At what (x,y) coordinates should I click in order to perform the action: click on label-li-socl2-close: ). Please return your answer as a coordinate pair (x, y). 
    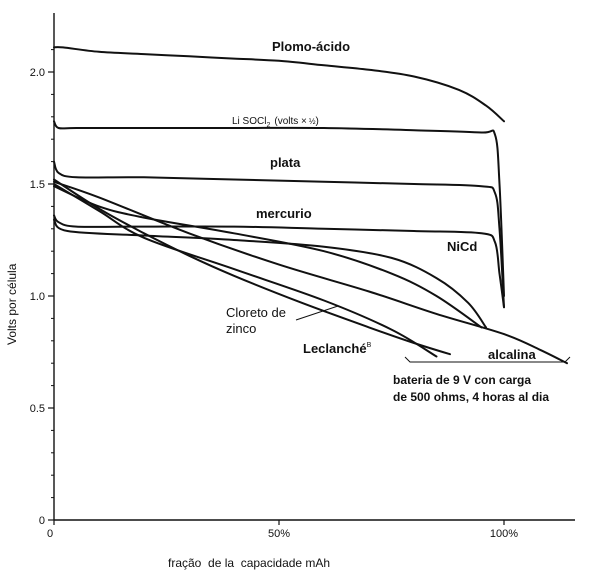
    Looking at the image, I should click on (317, 121).